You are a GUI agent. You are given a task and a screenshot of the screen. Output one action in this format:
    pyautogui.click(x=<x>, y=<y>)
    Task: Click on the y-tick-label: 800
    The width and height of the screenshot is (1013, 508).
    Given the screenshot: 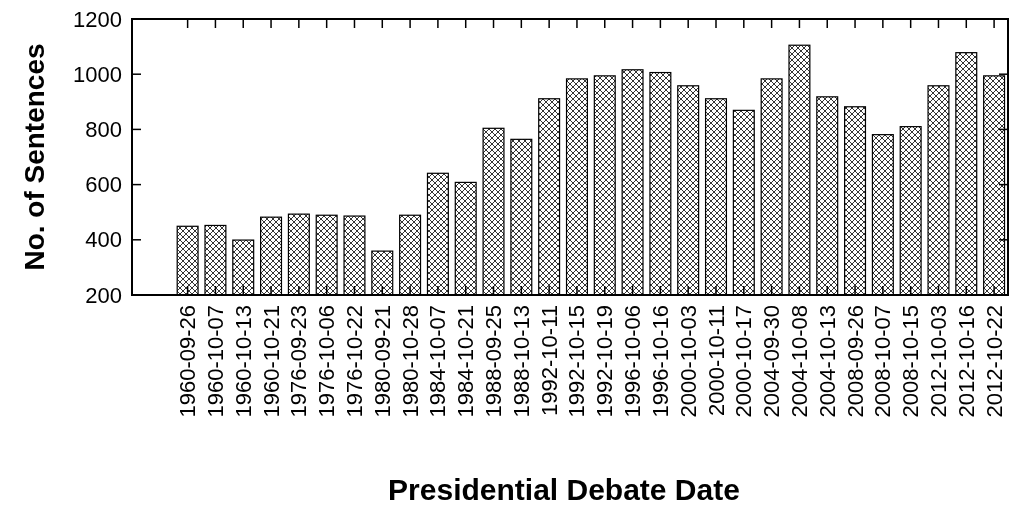 What is the action you would take?
    pyautogui.click(x=103, y=129)
    